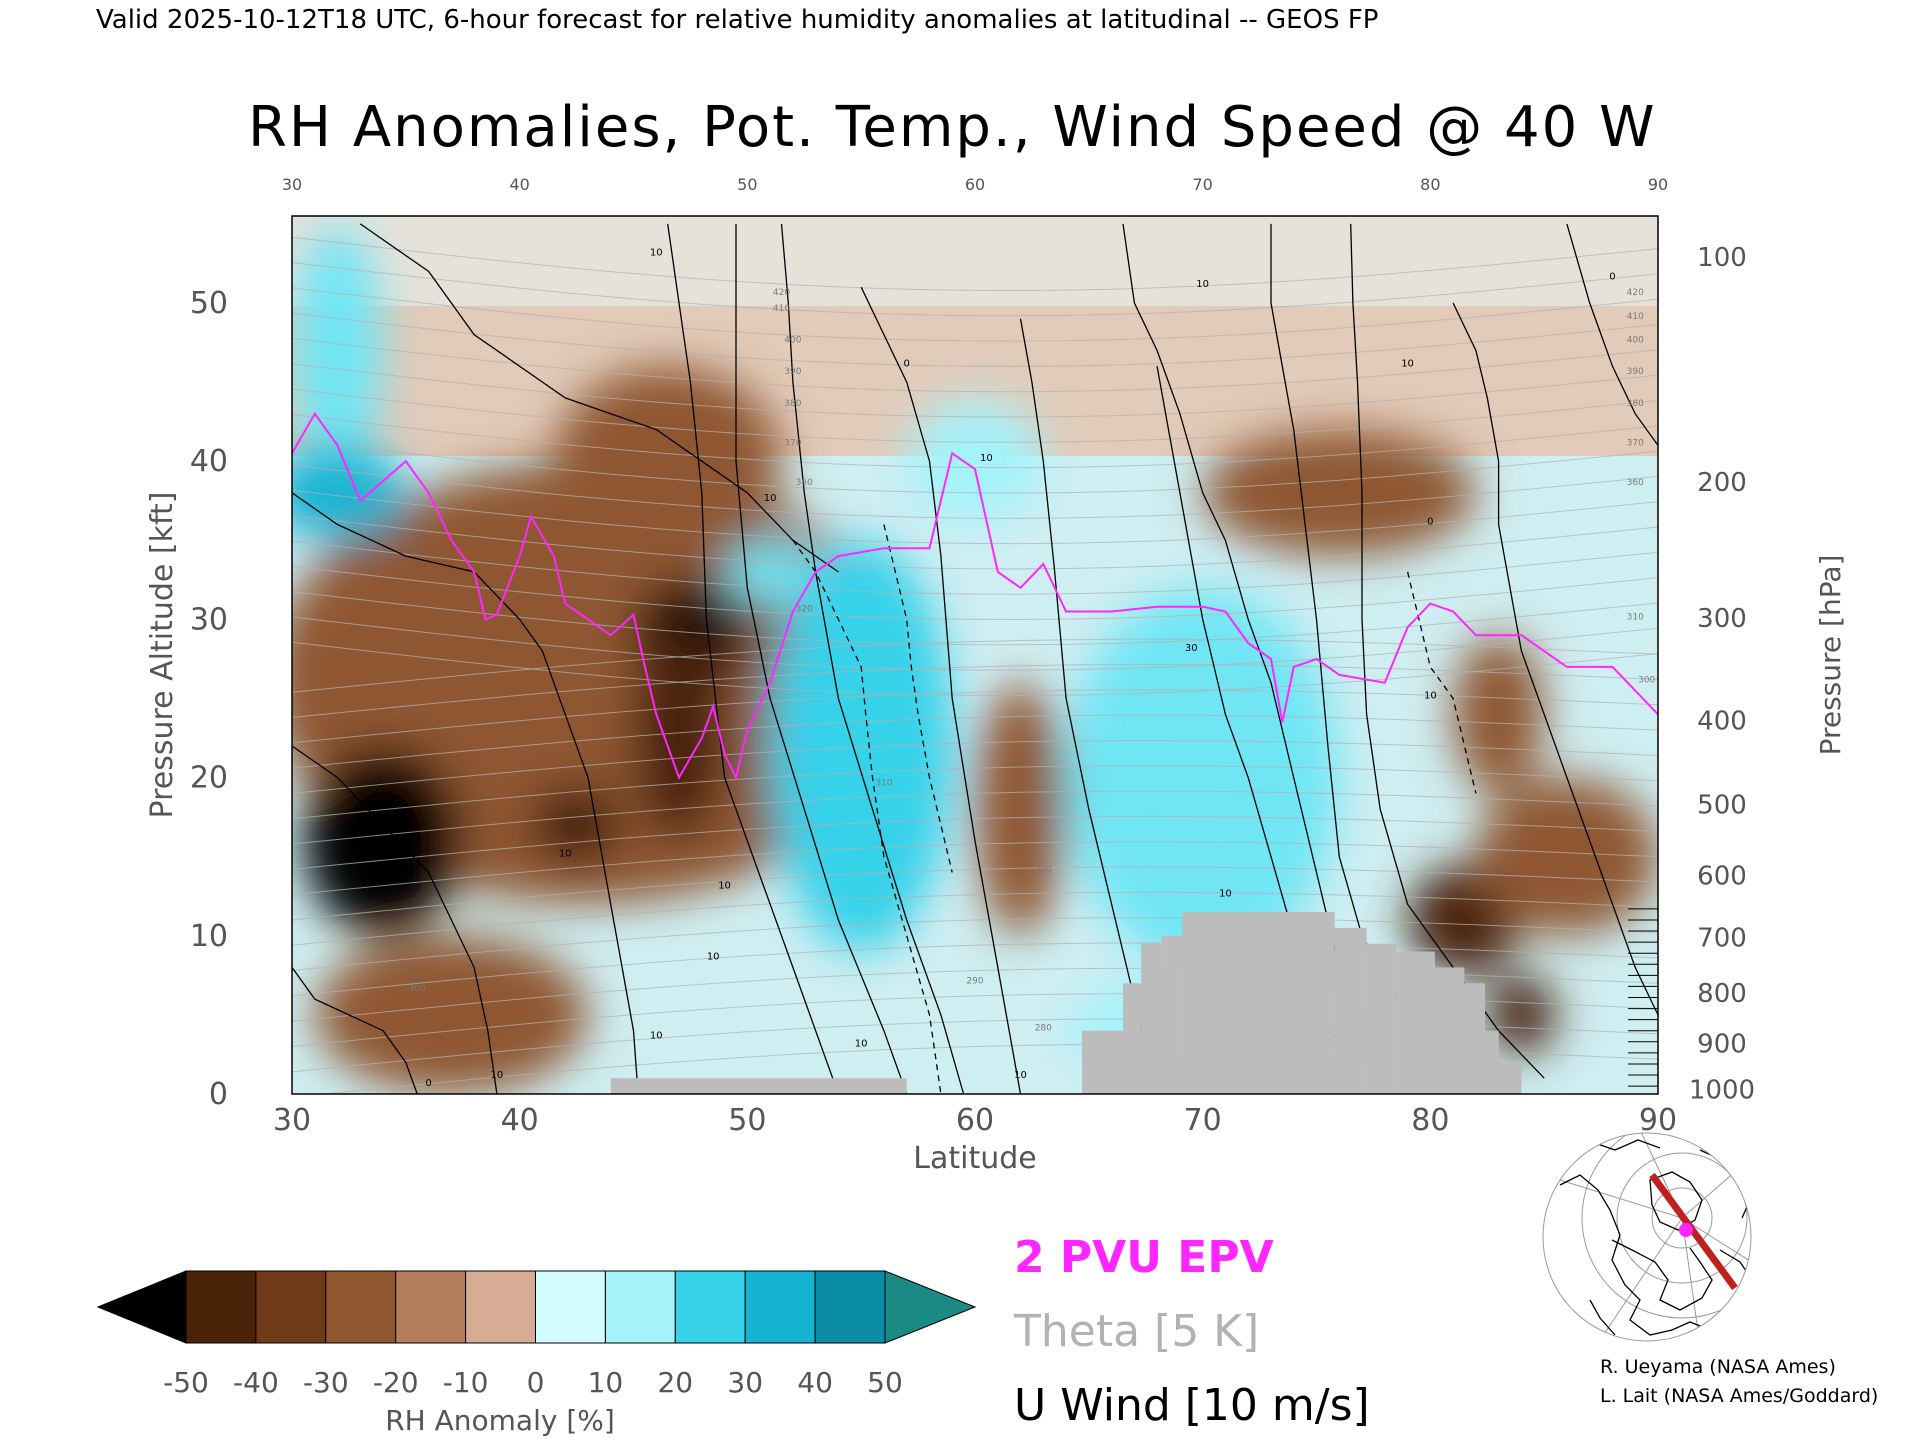 This screenshot has width=1920, height=1440. Describe the element at coordinates (1136, 1331) in the screenshot. I see `legend-theta: Theta [5 K]` at that location.